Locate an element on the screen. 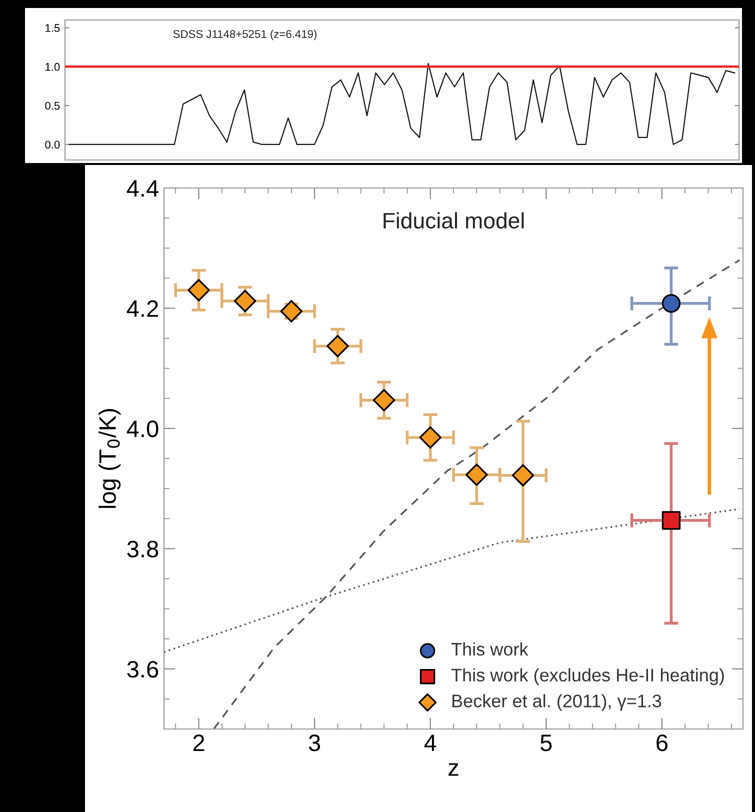 The image size is (755, 812). x-tick-label: 3 is located at coordinates (314, 743).